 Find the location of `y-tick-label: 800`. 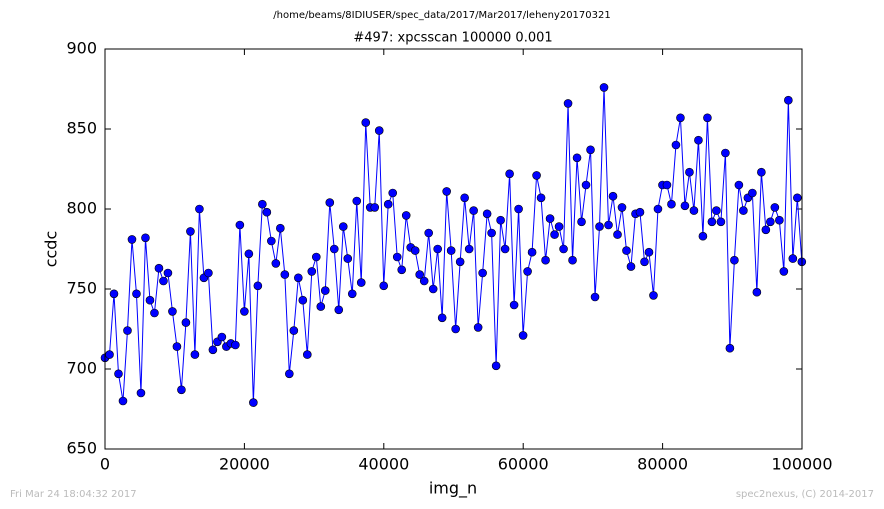

y-tick-label: 800 is located at coordinates (81, 208).